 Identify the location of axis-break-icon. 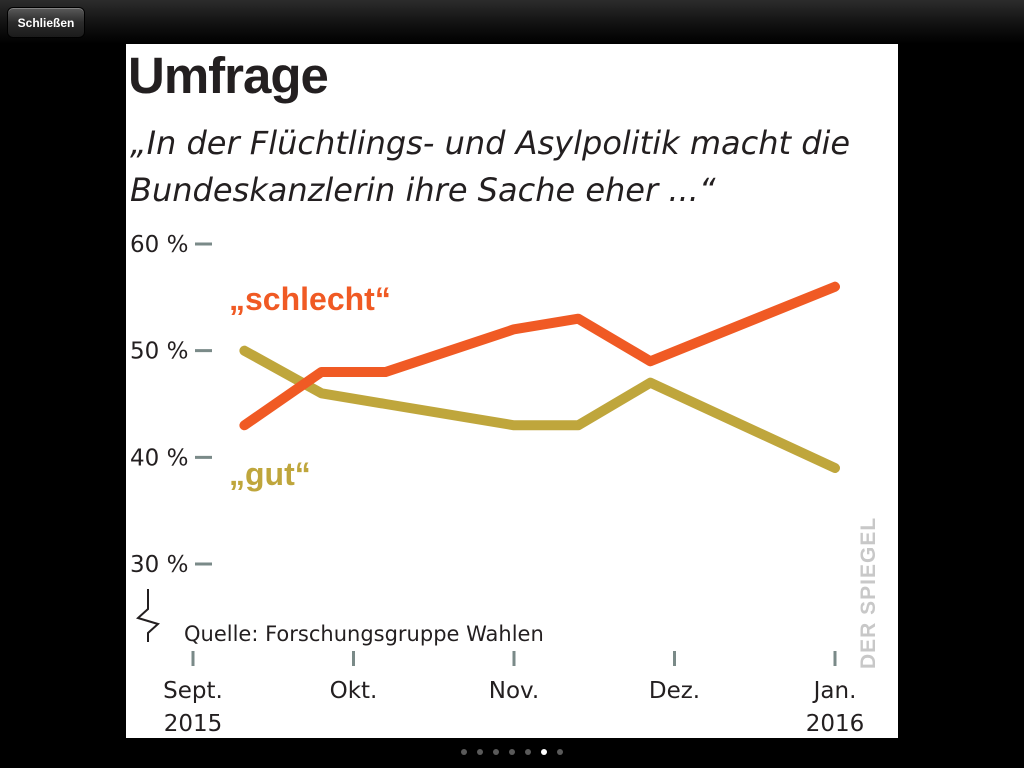
(148, 615).